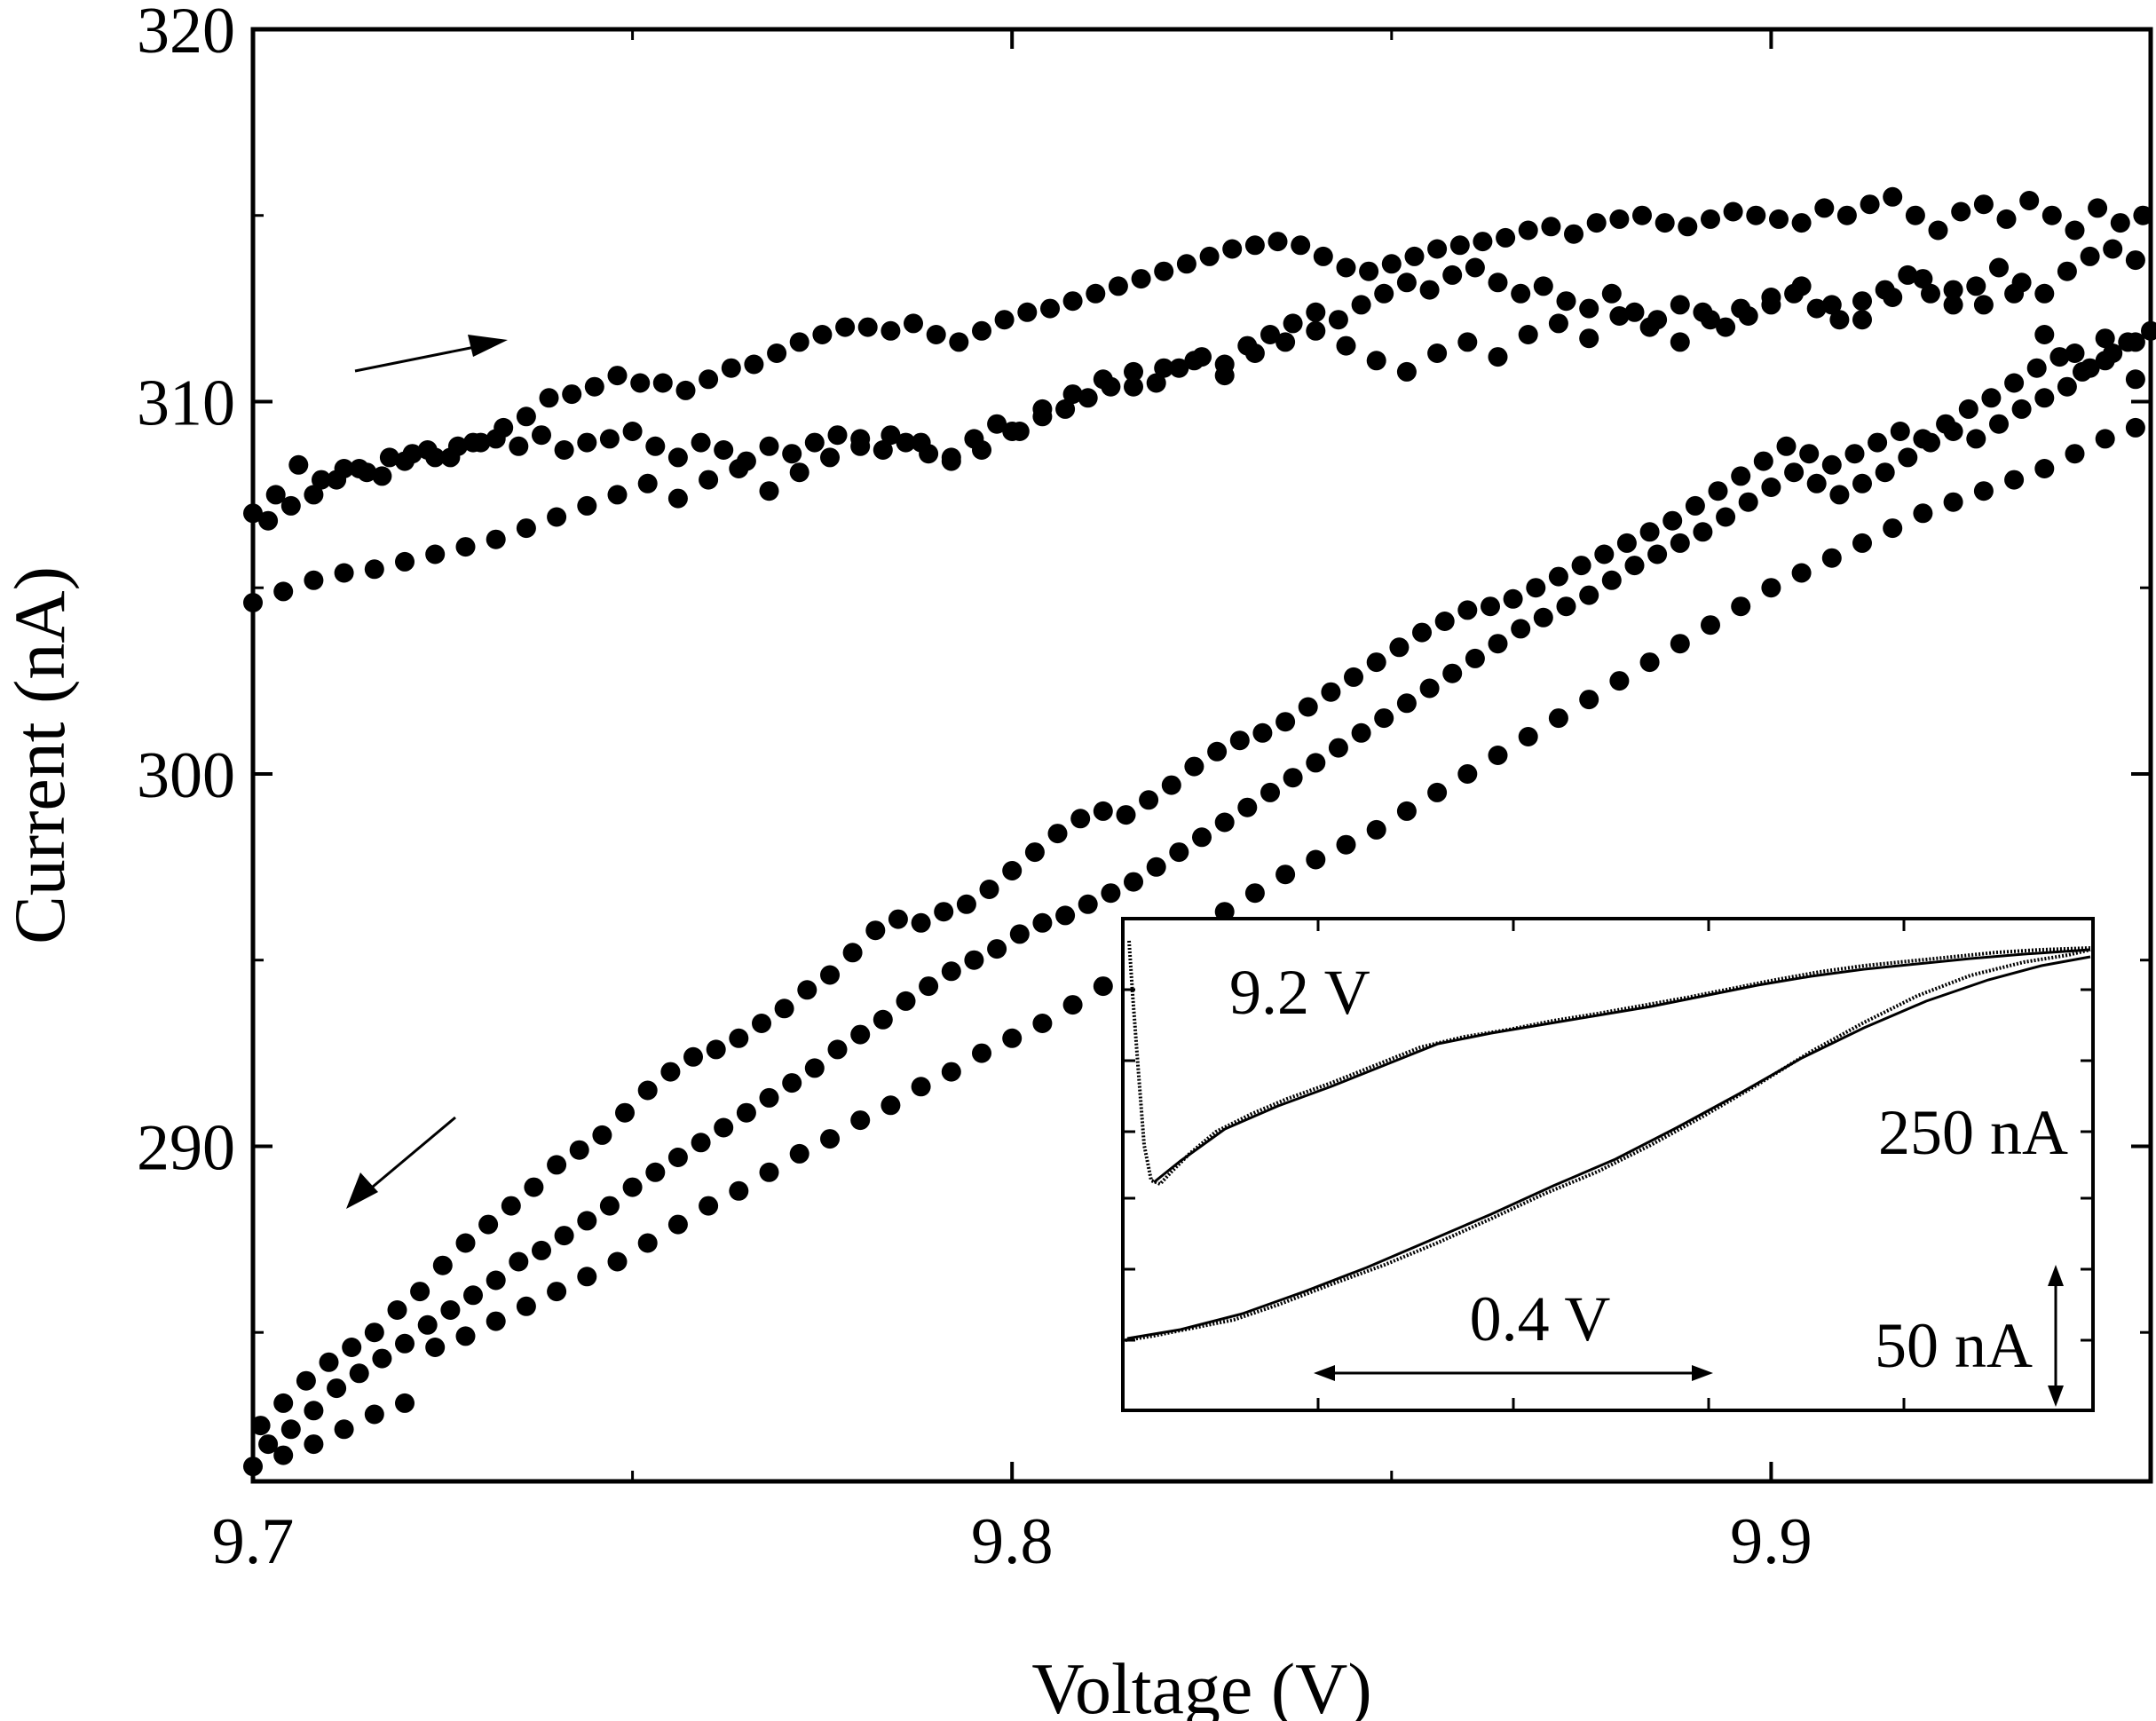 The width and height of the screenshot is (2156, 1721). I want to click on inset-ticks, so click(1608, 1164).